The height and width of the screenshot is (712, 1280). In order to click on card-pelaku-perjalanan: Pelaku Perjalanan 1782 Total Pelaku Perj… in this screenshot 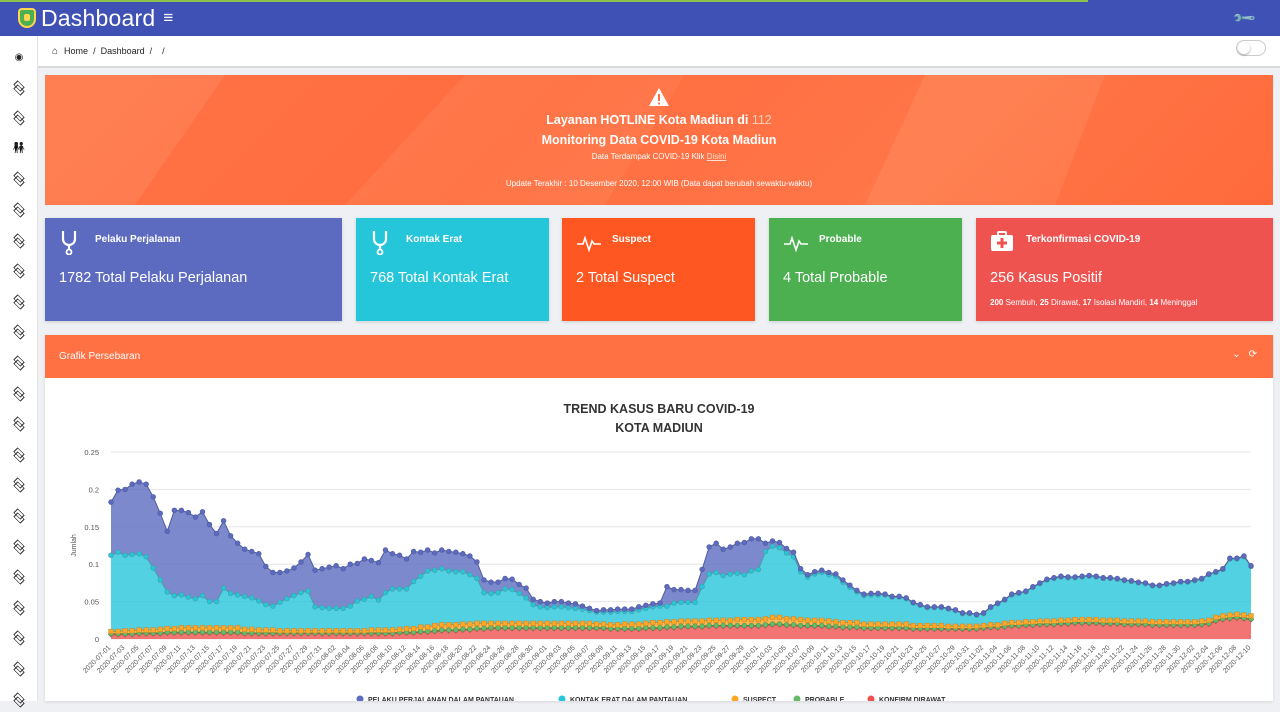, I will do `click(193, 269)`.